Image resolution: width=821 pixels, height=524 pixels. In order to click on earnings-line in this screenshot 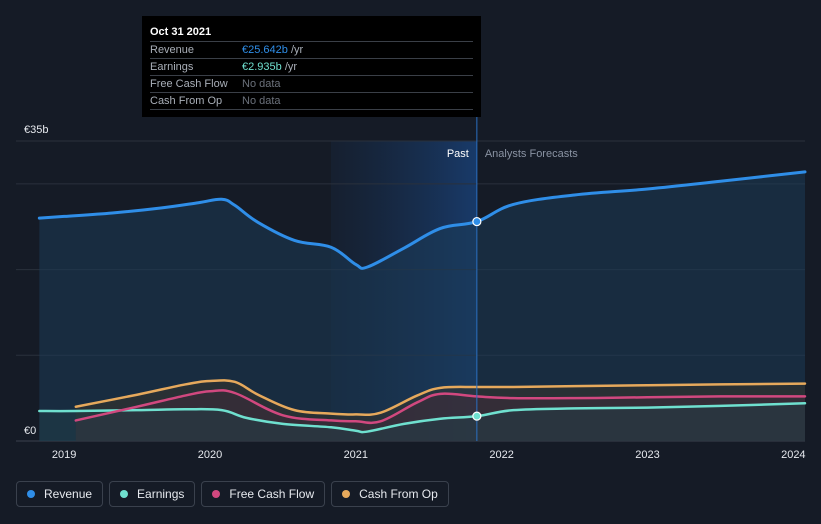, I will do `click(422, 418)`.